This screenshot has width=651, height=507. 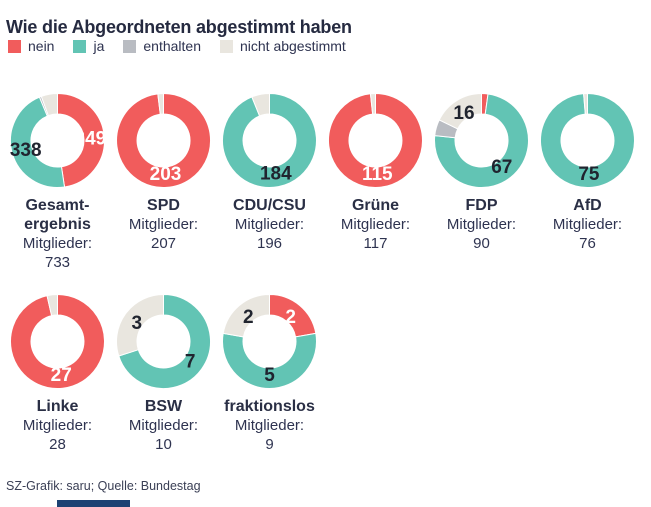 I want to click on donut-chart-spd: 203, so click(x=163, y=140).